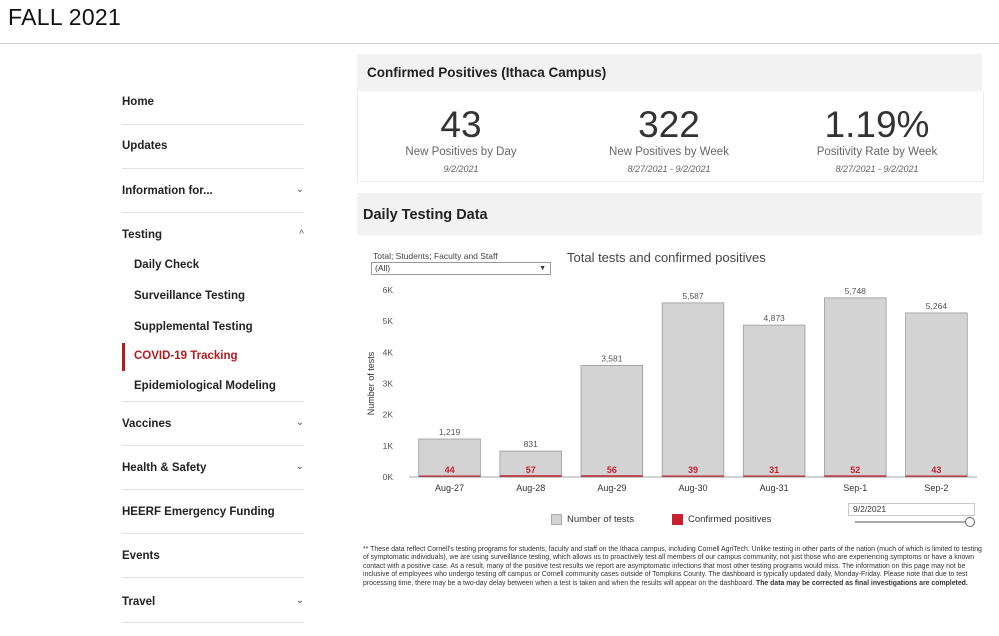 Image resolution: width=999 pixels, height=636 pixels. I want to click on sidebar-item-label: Events, so click(141, 556).